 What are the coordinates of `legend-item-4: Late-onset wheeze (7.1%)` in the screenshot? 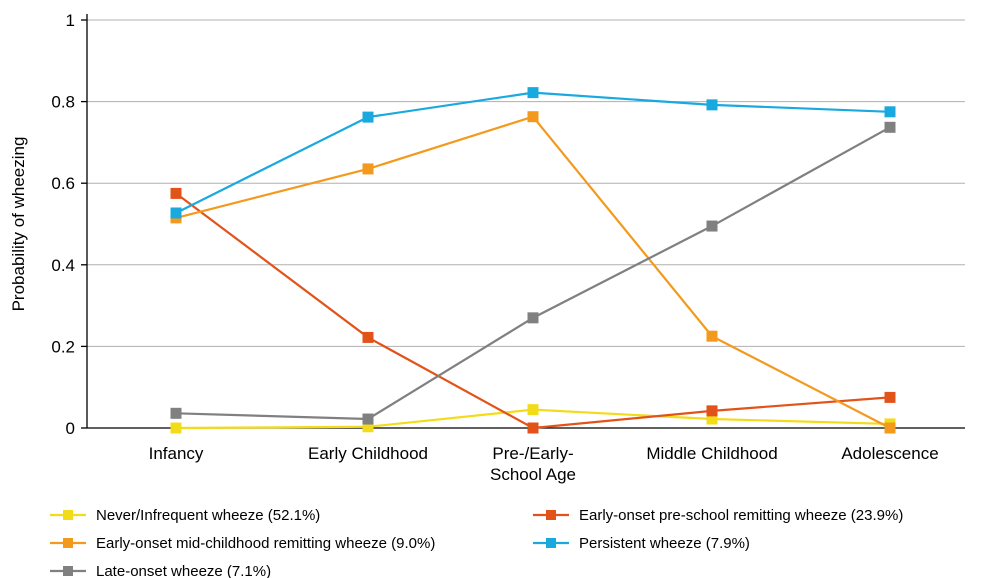 It's located at (160, 570).